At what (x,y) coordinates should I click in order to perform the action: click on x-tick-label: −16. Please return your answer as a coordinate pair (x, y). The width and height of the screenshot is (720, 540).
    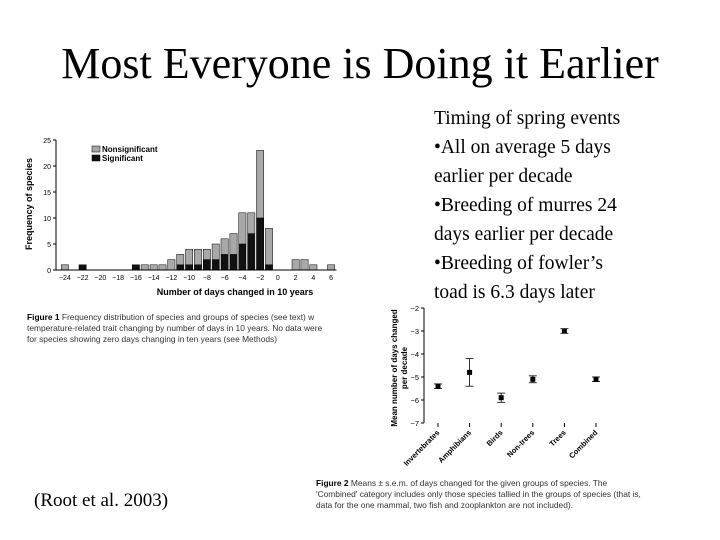
    Looking at the image, I should click on (136, 278).